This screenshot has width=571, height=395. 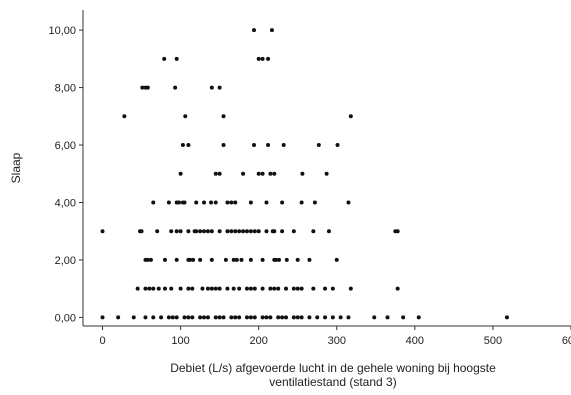 I want to click on y-tick-label: 0,00, so click(x=65, y=318).